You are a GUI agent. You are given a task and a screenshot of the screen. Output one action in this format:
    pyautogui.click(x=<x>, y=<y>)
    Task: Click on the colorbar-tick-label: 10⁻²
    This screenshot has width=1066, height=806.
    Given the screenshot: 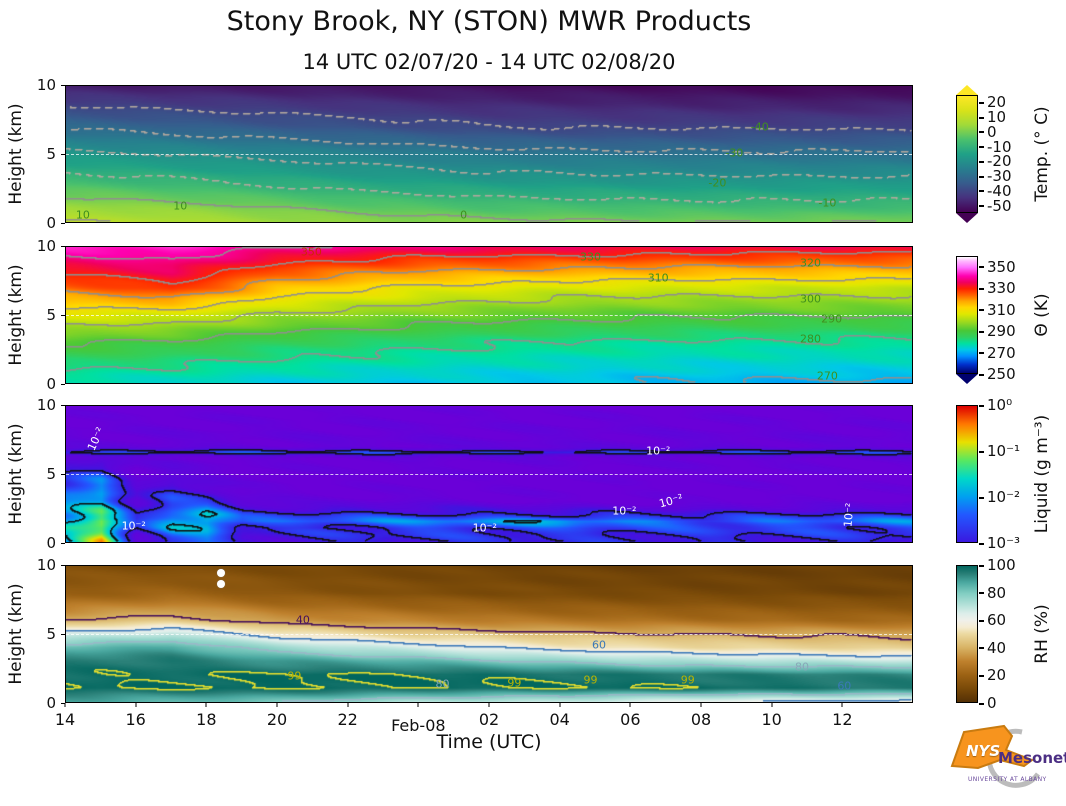 What is the action you would take?
    pyautogui.click(x=999, y=497)
    